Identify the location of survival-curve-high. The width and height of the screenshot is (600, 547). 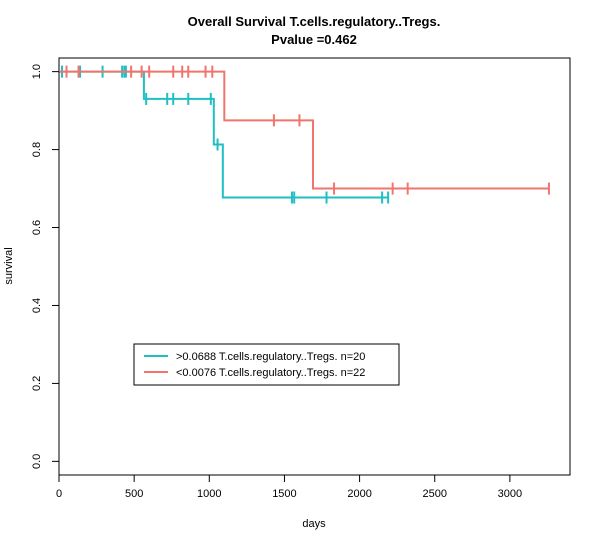
(224, 134).